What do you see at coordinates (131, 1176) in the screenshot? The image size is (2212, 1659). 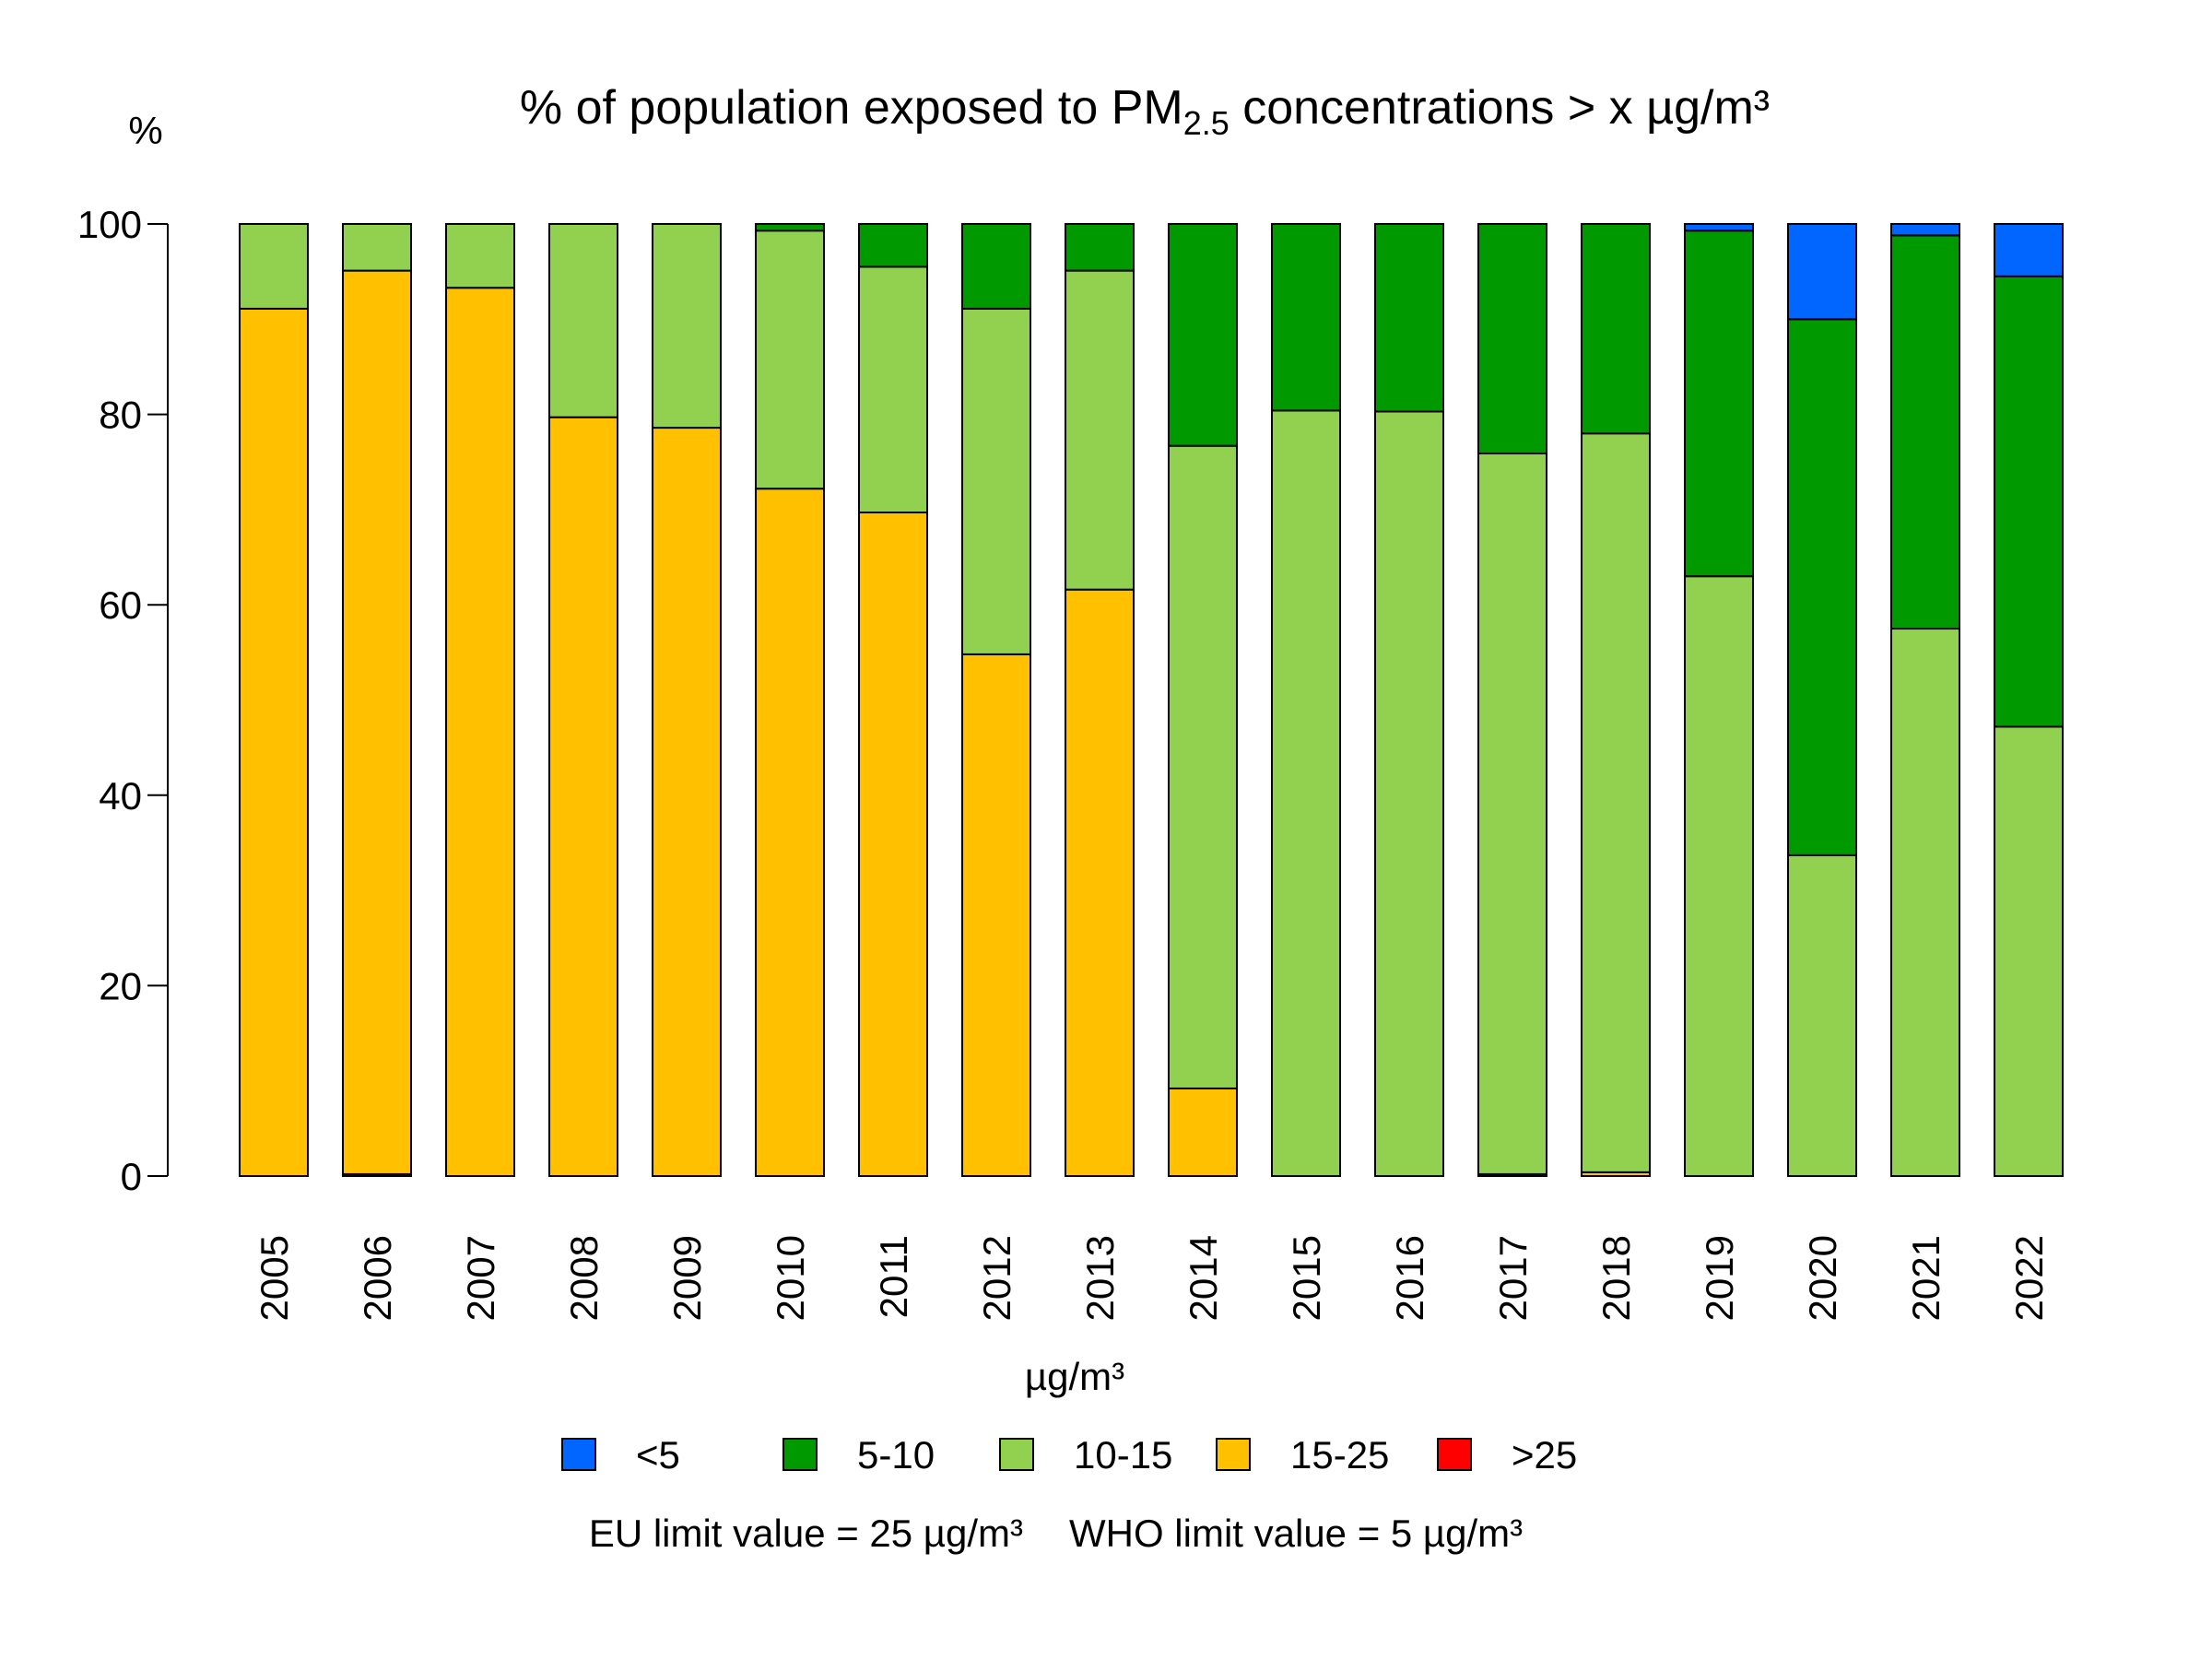 I see `y-tick-label: 0` at bounding box center [131, 1176].